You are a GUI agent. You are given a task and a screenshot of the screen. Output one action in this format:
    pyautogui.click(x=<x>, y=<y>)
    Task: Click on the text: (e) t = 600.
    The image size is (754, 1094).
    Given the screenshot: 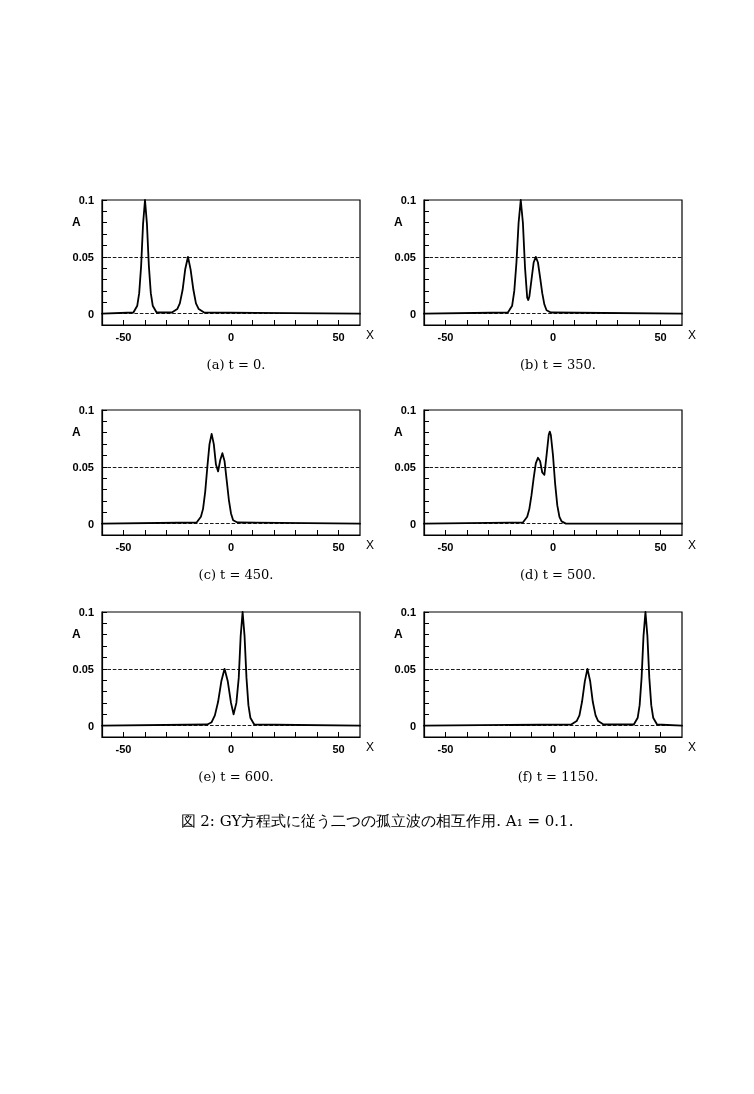 What is the action you would take?
    pyautogui.click(x=236, y=776)
    